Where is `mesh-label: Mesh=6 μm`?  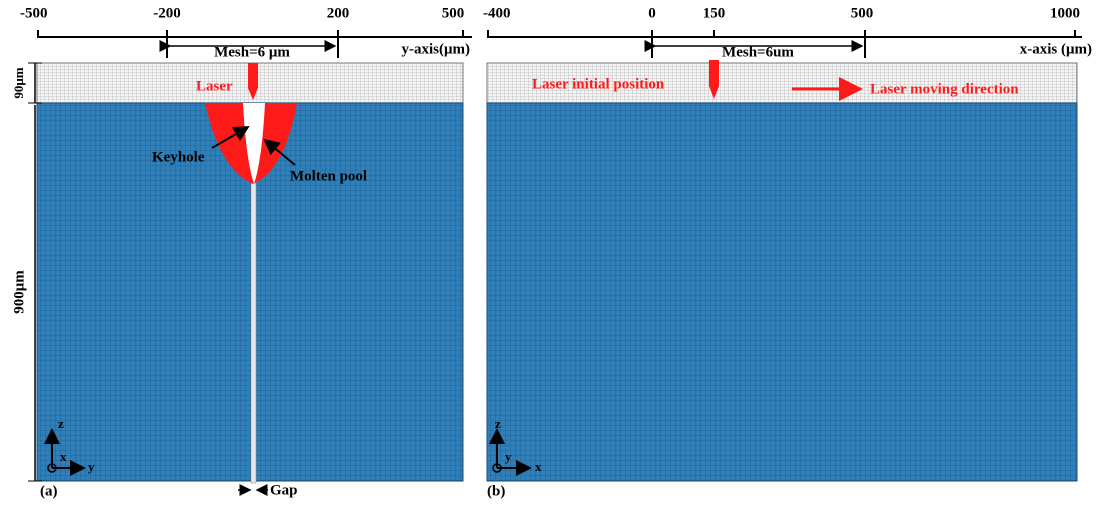 mesh-label: Mesh=6 μm is located at coordinates (252, 52).